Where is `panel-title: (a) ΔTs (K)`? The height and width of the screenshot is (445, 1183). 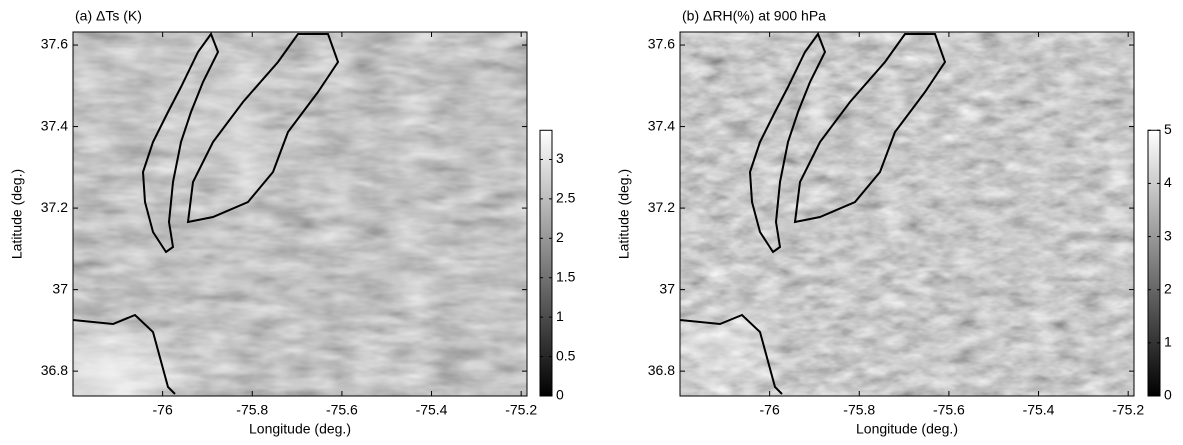 panel-title: (a) ΔTs (K) is located at coordinates (108, 16).